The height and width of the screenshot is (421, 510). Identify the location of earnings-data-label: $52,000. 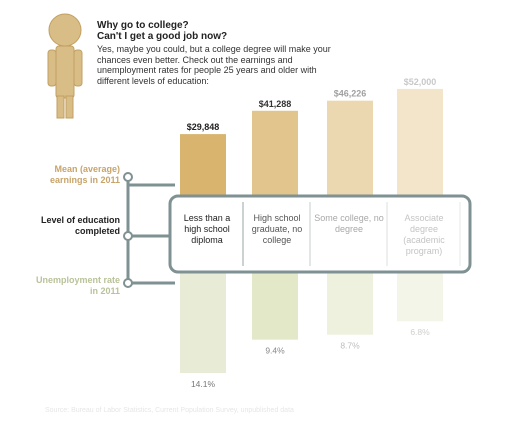
(420, 82).